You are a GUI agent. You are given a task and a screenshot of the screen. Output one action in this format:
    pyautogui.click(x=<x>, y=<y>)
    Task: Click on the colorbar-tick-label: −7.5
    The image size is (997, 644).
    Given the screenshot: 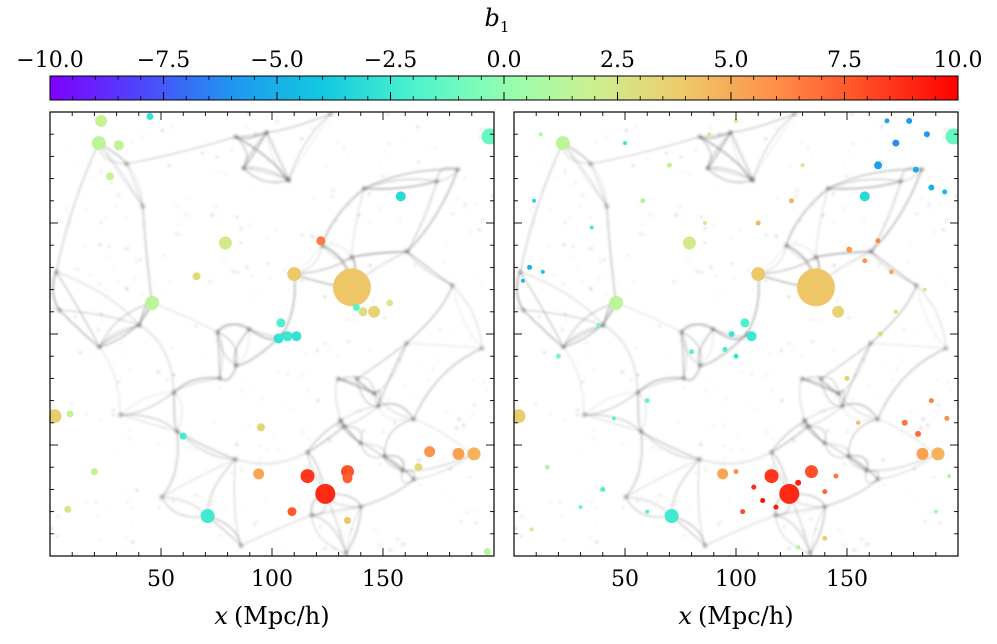 What is the action you would take?
    pyautogui.click(x=163, y=60)
    